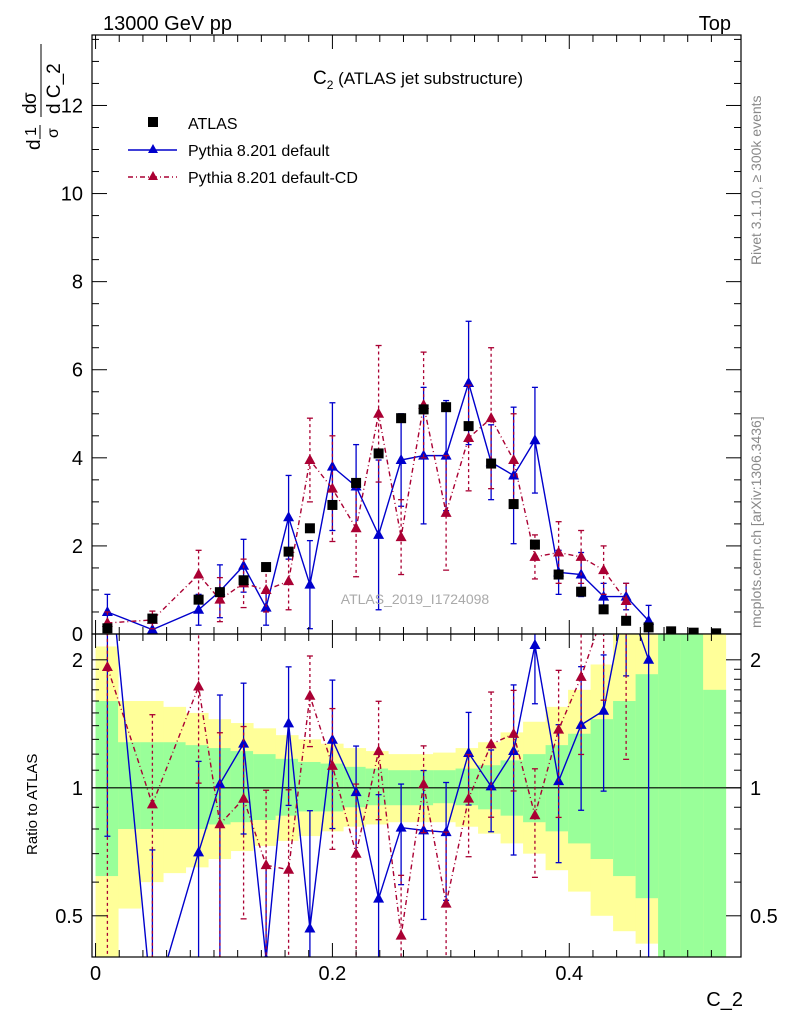  Describe the element at coordinates (69, 917) in the screenshot. I see `ratio-y-tick-label: 0.5` at that location.